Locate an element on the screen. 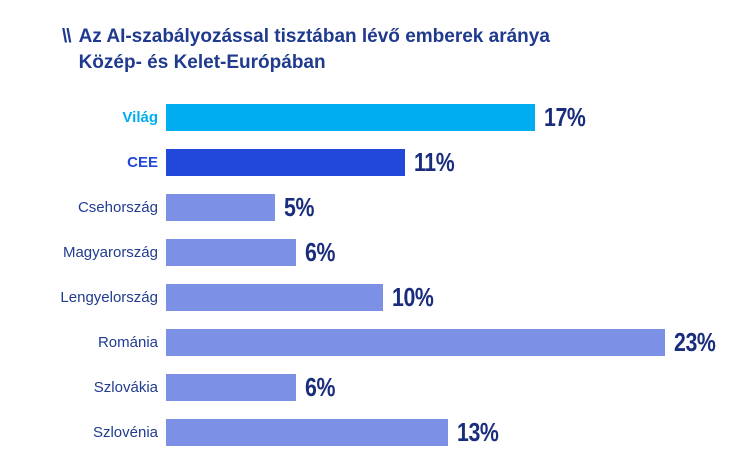 This screenshot has width=740, height=472. chart-title-line2: Közép- és Kelet-Európában is located at coordinates (202, 62).